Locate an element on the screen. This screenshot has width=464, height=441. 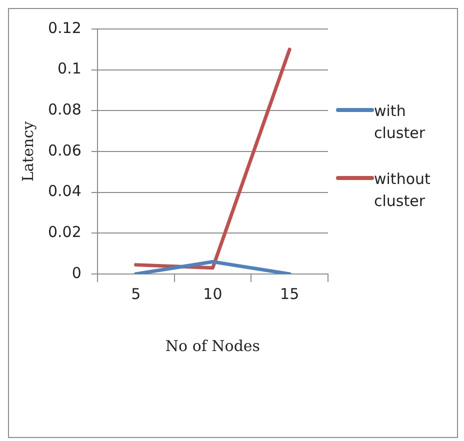
y-tick-label: 0.08 is located at coordinates (65, 109).